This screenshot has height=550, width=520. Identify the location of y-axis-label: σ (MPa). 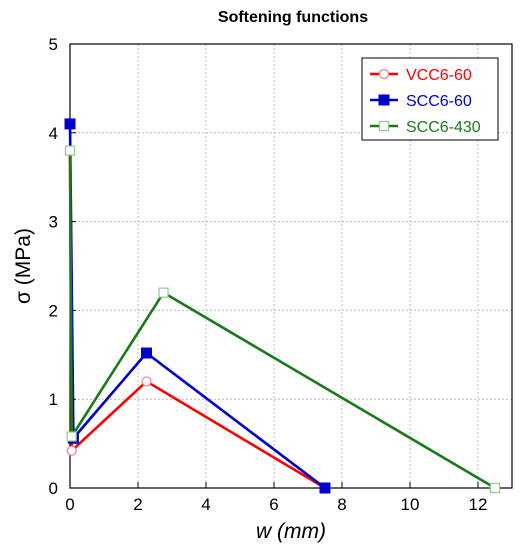
(23, 266).